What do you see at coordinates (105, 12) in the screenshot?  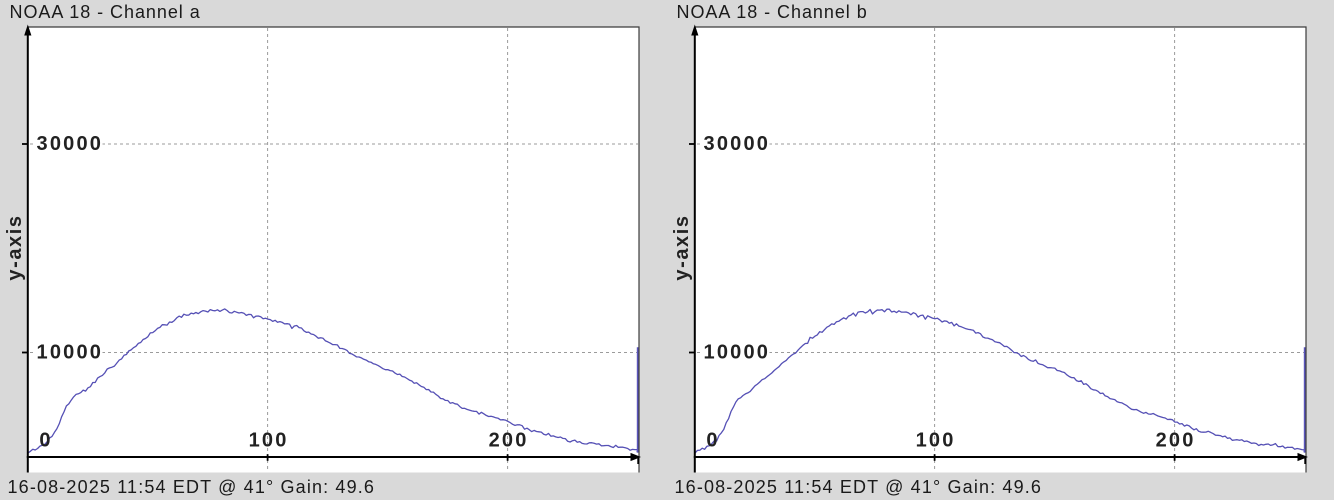 I see `svg-text: NOAA 18 - Channel a` at bounding box center [105, 12].